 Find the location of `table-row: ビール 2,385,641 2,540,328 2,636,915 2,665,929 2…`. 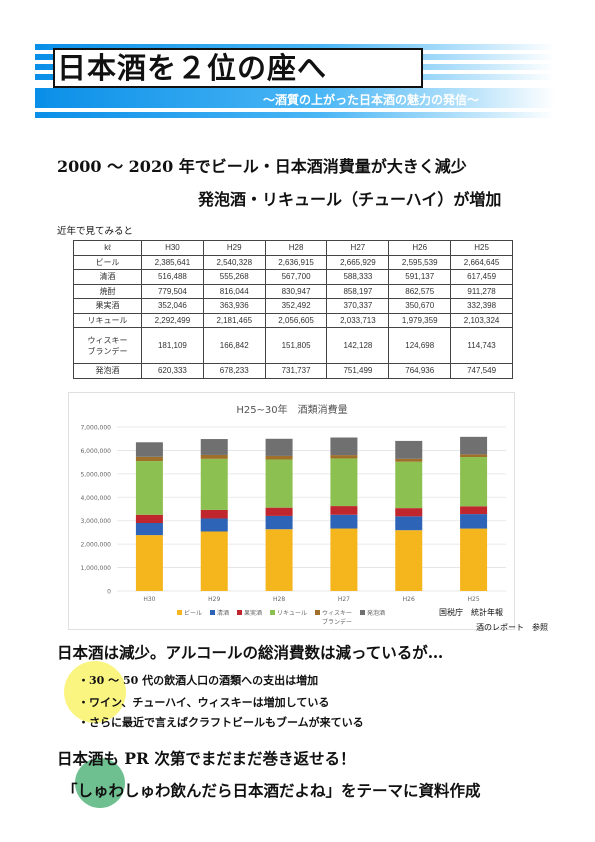

table-row: ビール 2,385,641 2,540,328 2,636,915 2,665,929 2… is located at coordinates (293, 262).